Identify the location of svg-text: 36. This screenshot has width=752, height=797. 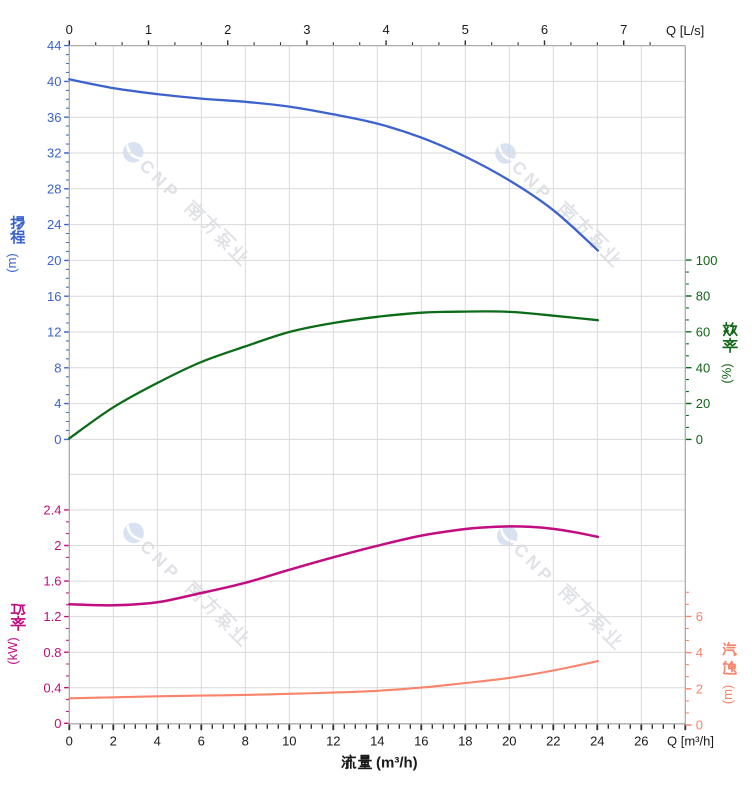
(54, 117).